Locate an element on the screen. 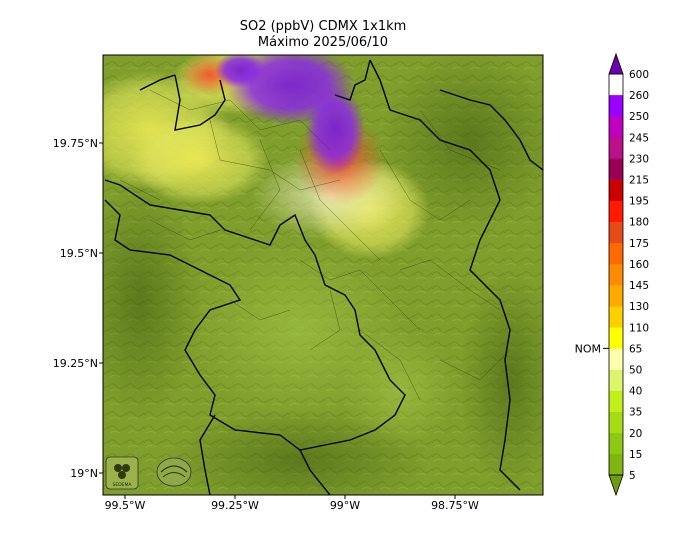  lat-tick-label: 19.5°N is located at coordinates (79, 253).